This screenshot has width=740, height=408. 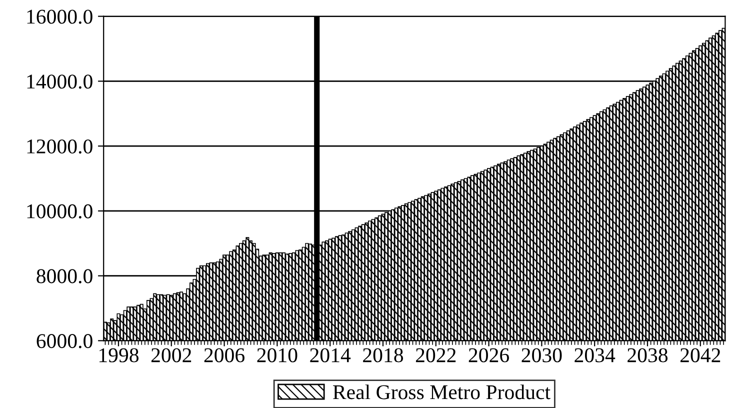 What do you see at coordinates (59, 17) in the screenshot?
I see `y-tick-label: 16000.0` at bounding box center [59, 17].